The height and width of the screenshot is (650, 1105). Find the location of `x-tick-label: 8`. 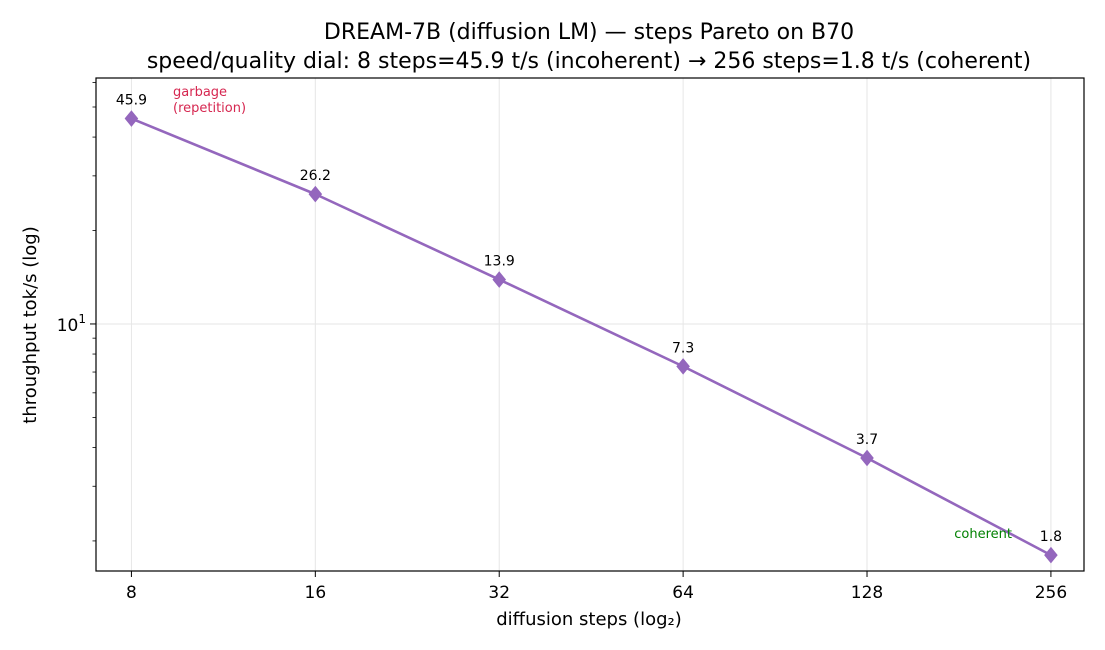

x-tick-label: 8 is located at coordinates (131, 593).